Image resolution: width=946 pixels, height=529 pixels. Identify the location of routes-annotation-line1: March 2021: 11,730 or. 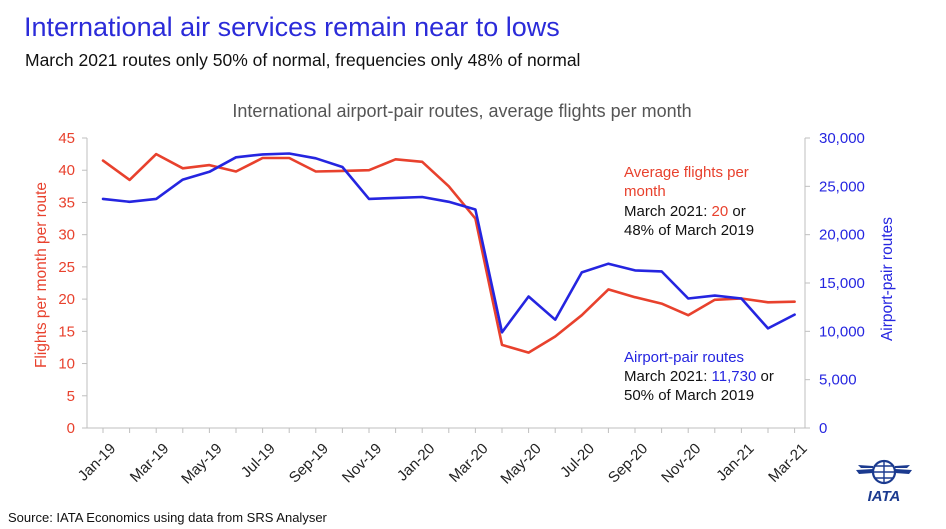
(699, 376).